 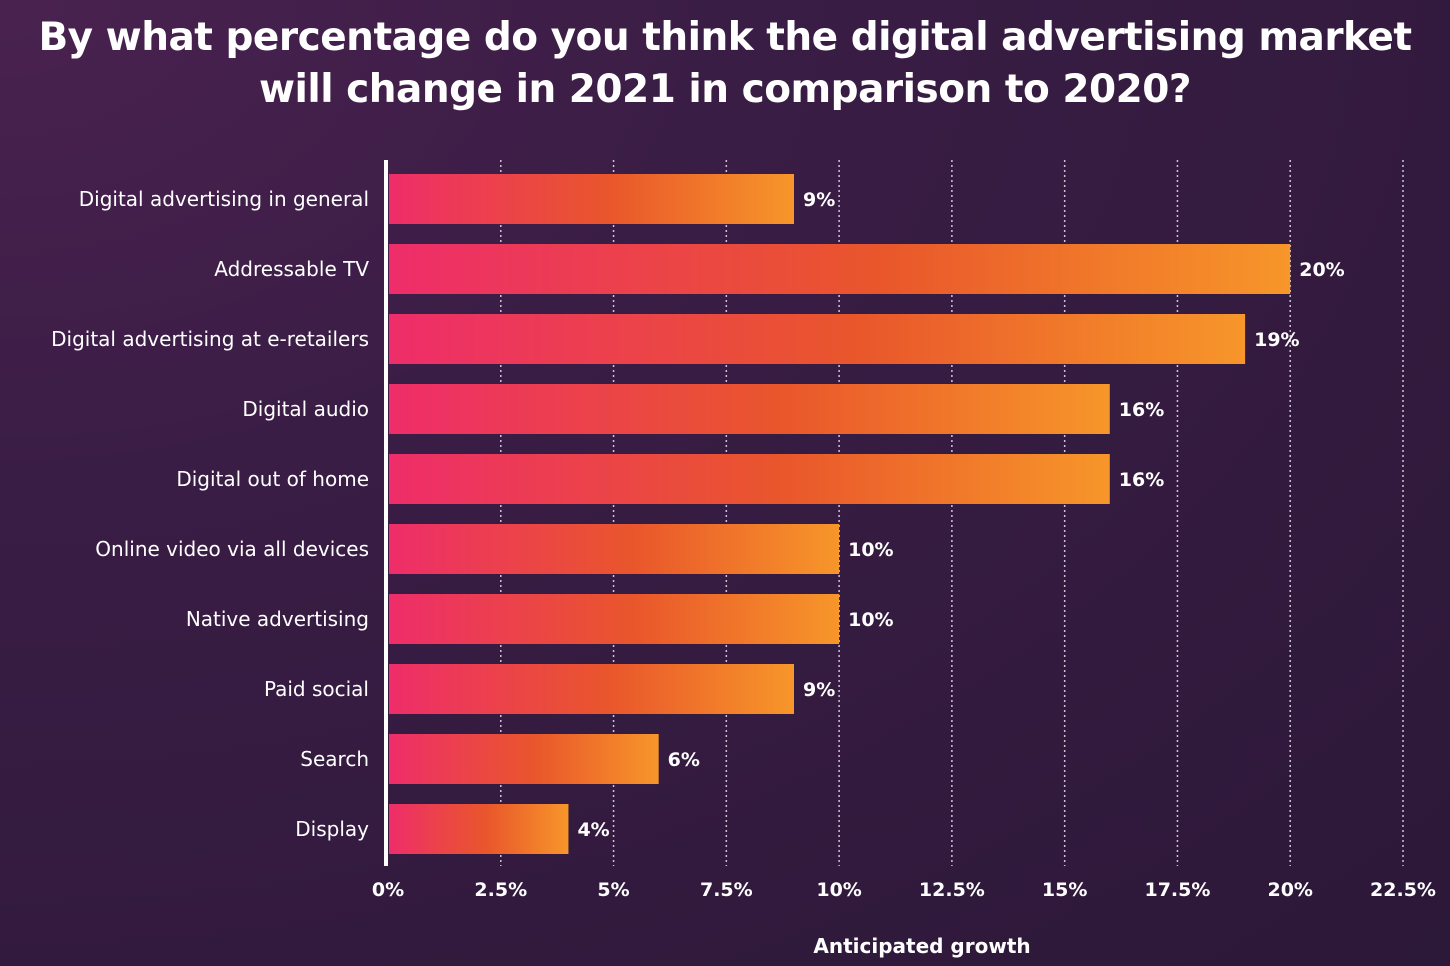 I want to click on value-label: 6%, so click(x=684, y=760).